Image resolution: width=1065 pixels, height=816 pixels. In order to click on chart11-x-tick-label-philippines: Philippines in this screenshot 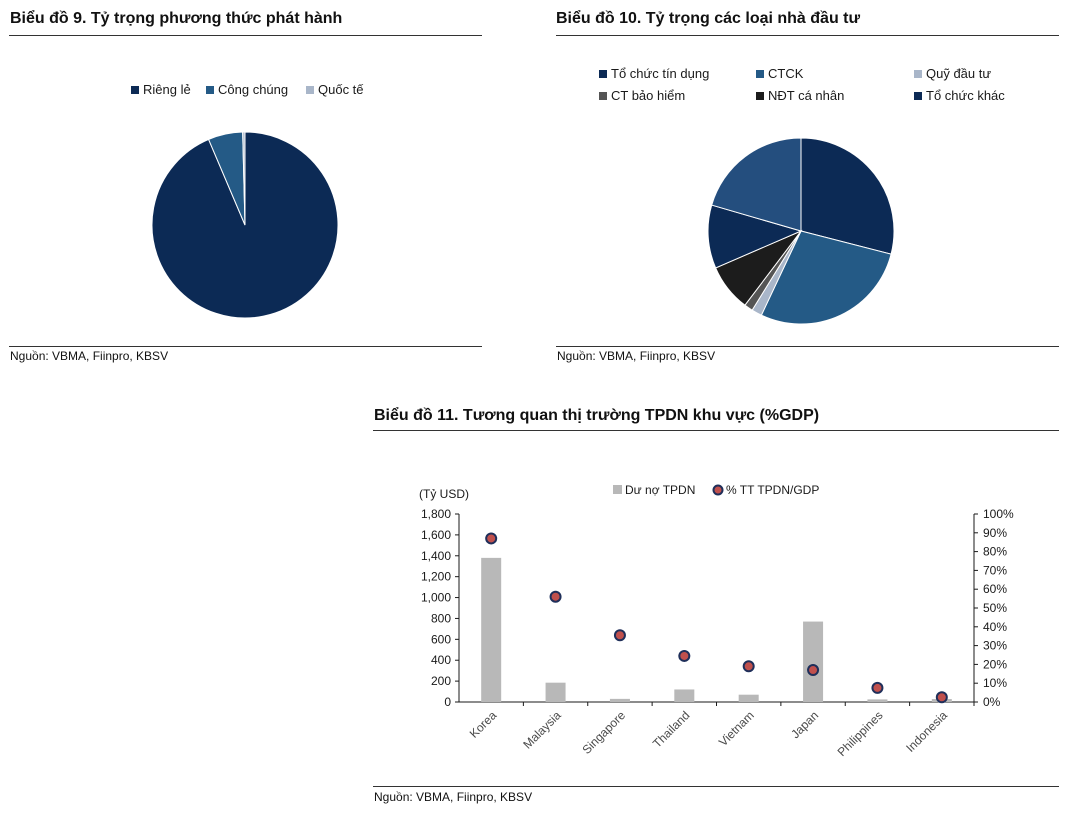, I will do `click(860, 733)`.